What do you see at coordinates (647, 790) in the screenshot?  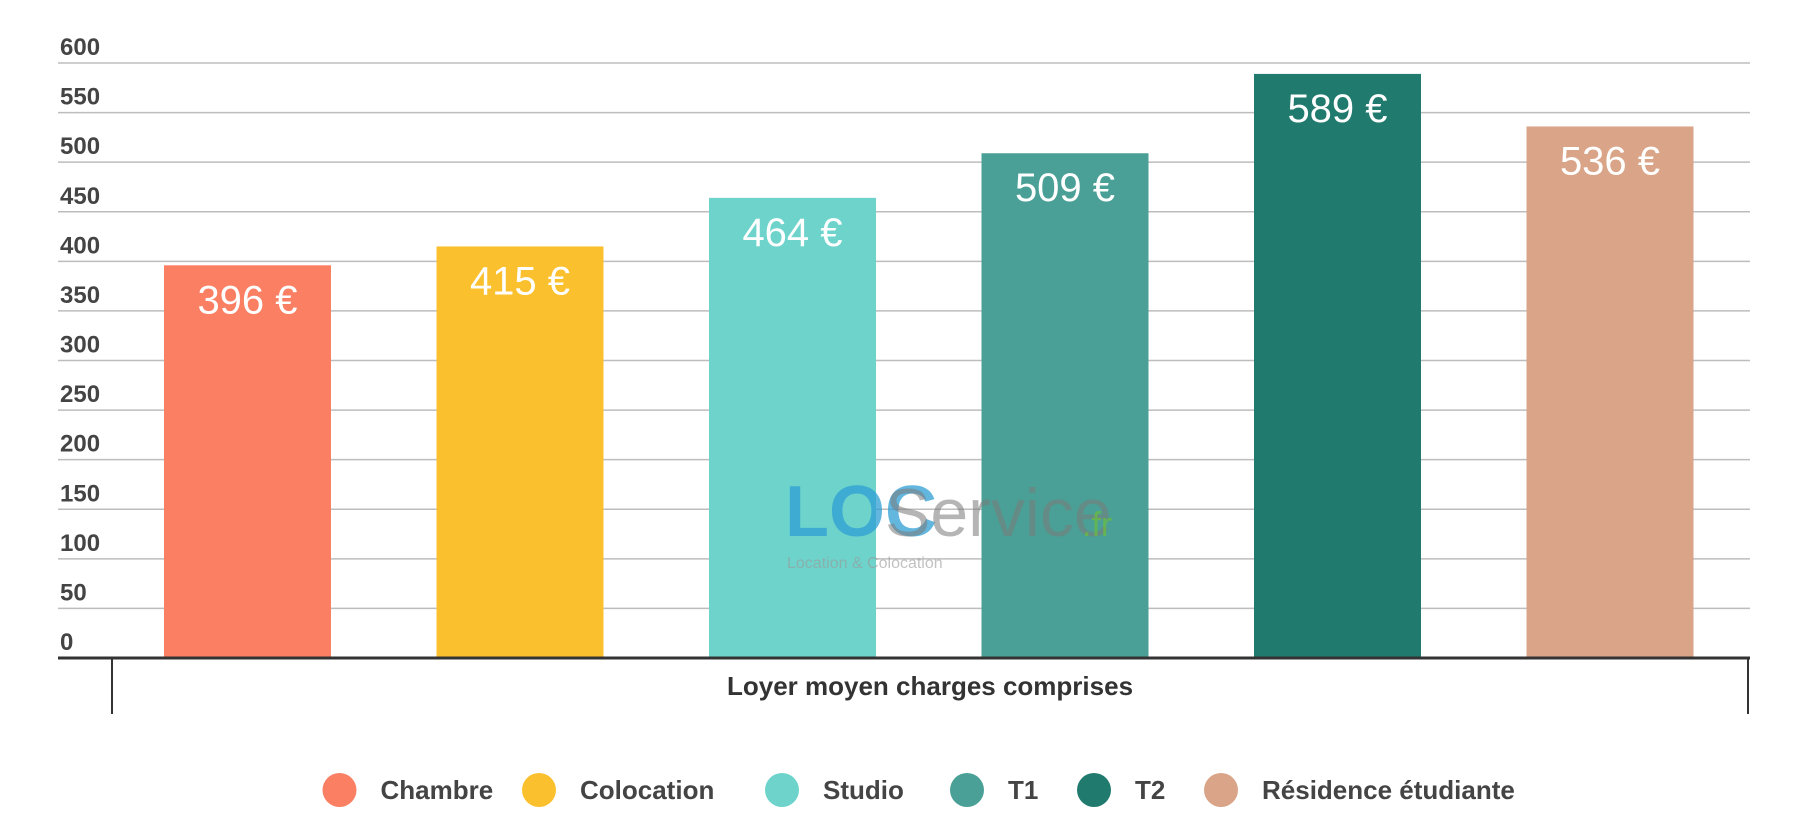 I see `legend-label: Colocation` at bounding box center [647, 790].